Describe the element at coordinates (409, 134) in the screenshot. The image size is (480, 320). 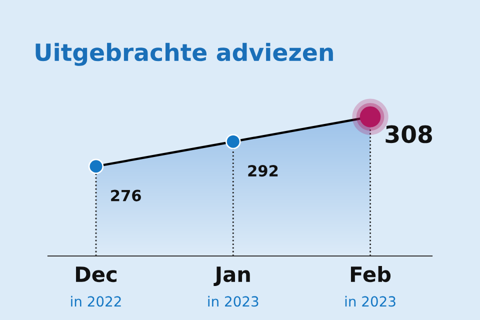
I see `data-label: 308` at that location.